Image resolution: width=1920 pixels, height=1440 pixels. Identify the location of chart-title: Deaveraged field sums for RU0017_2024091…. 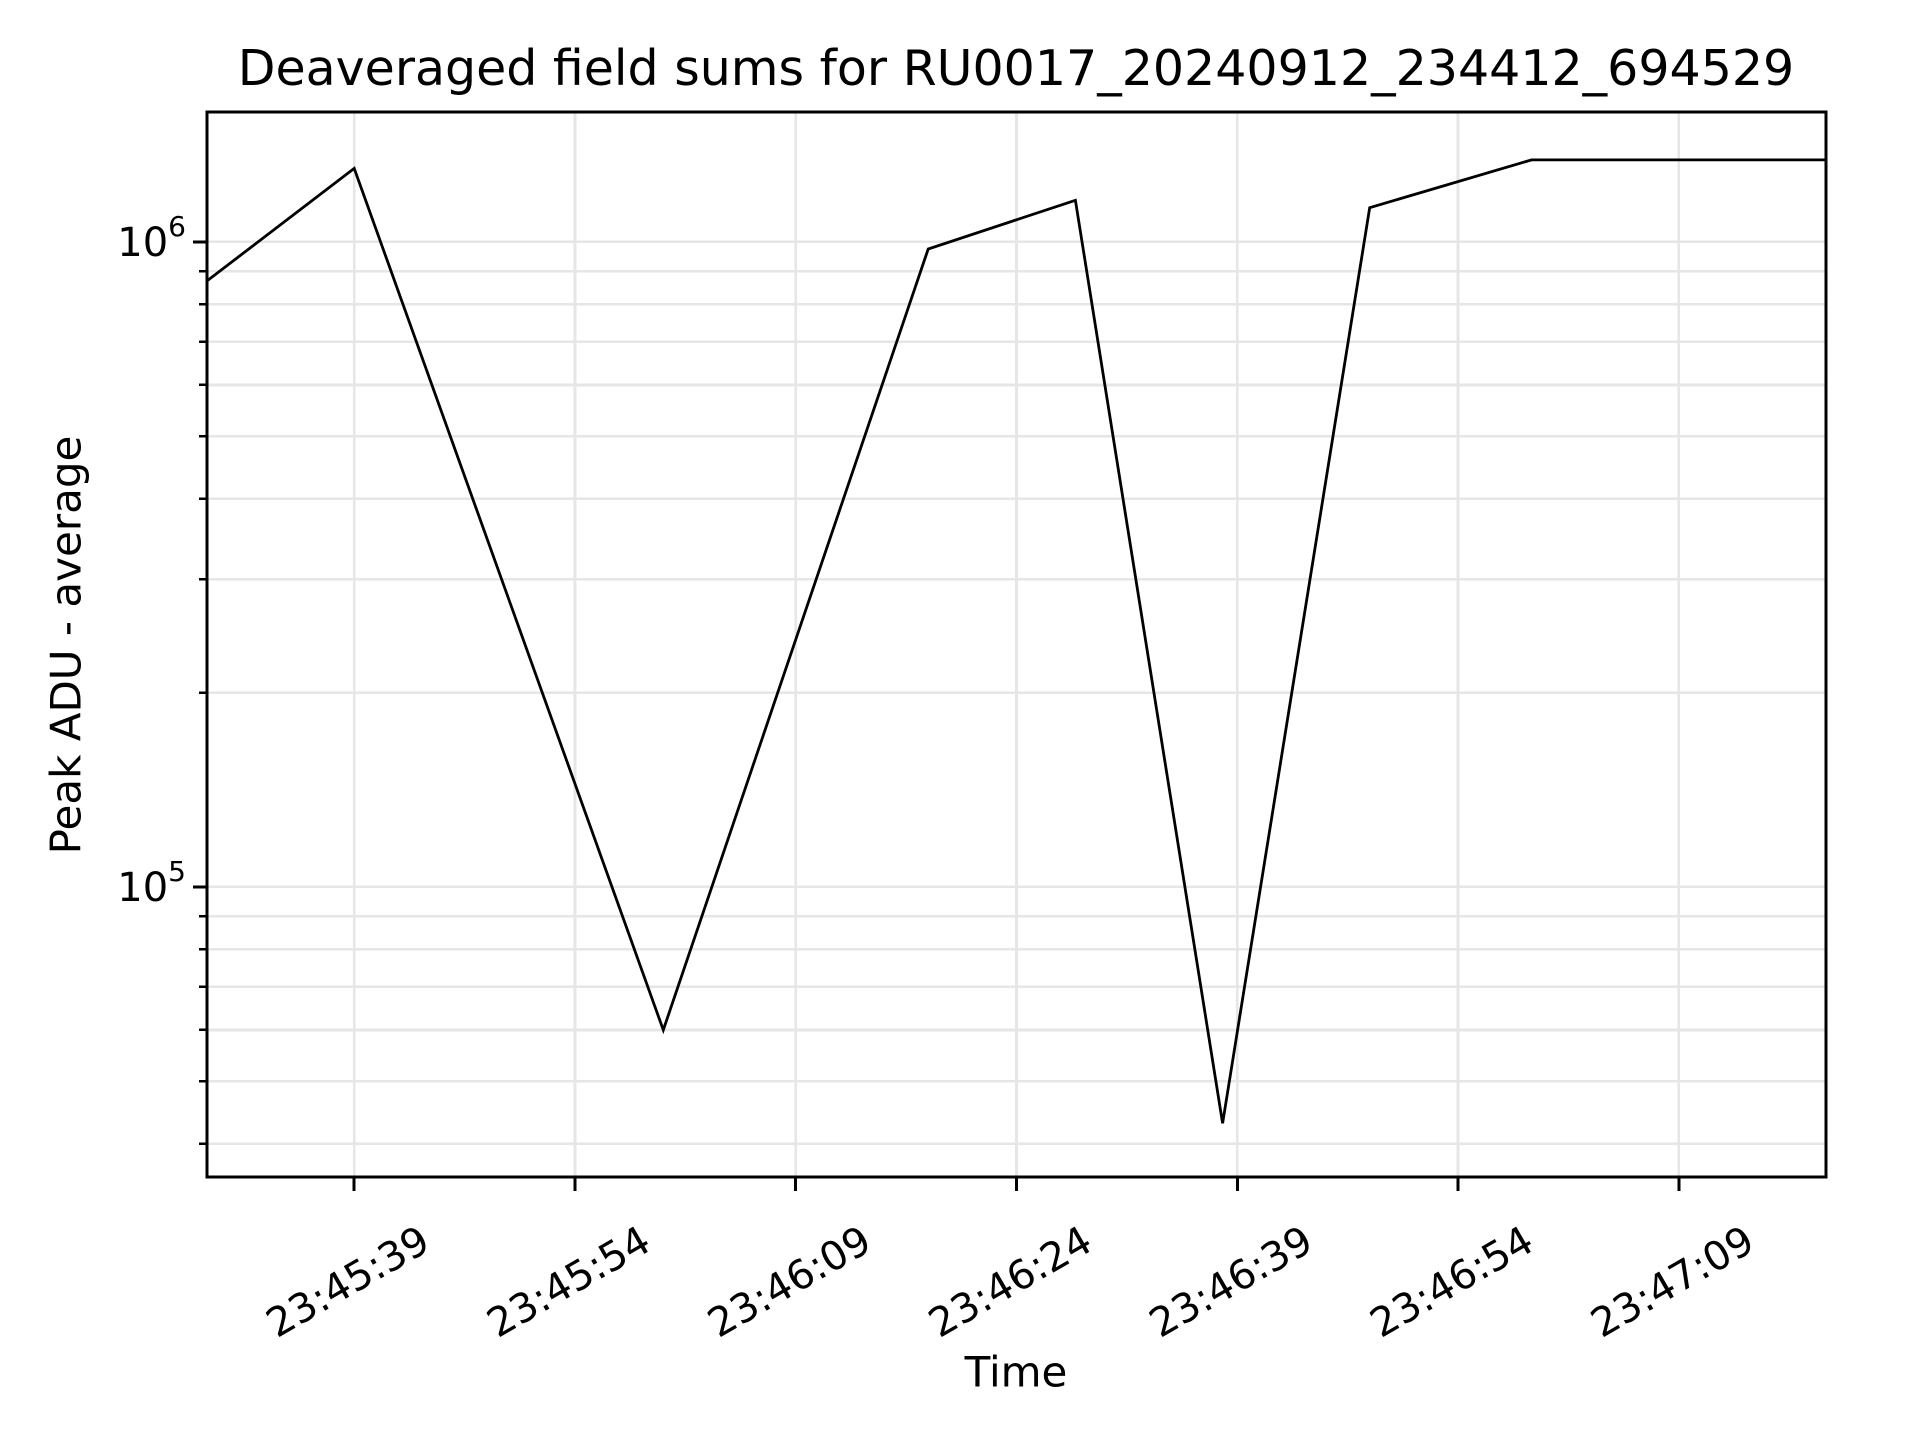
(1016, 68).